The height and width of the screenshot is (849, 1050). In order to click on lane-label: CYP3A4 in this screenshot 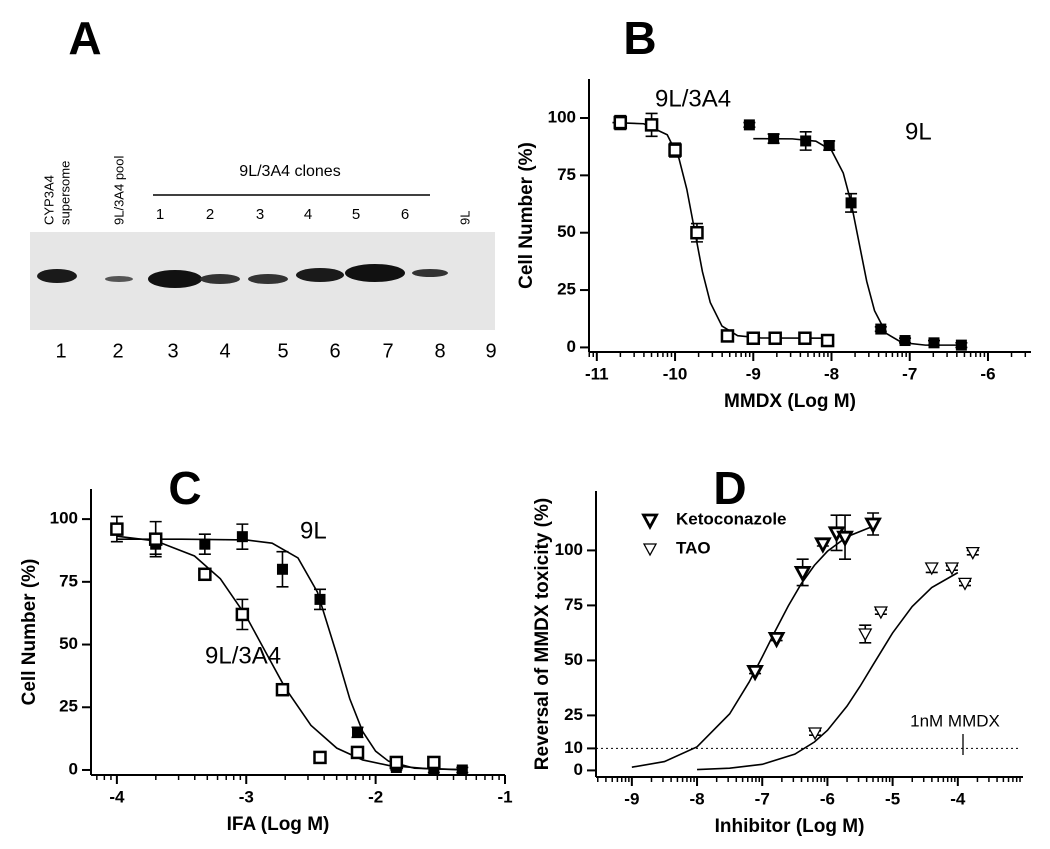, I will do `click(48, 200)`.